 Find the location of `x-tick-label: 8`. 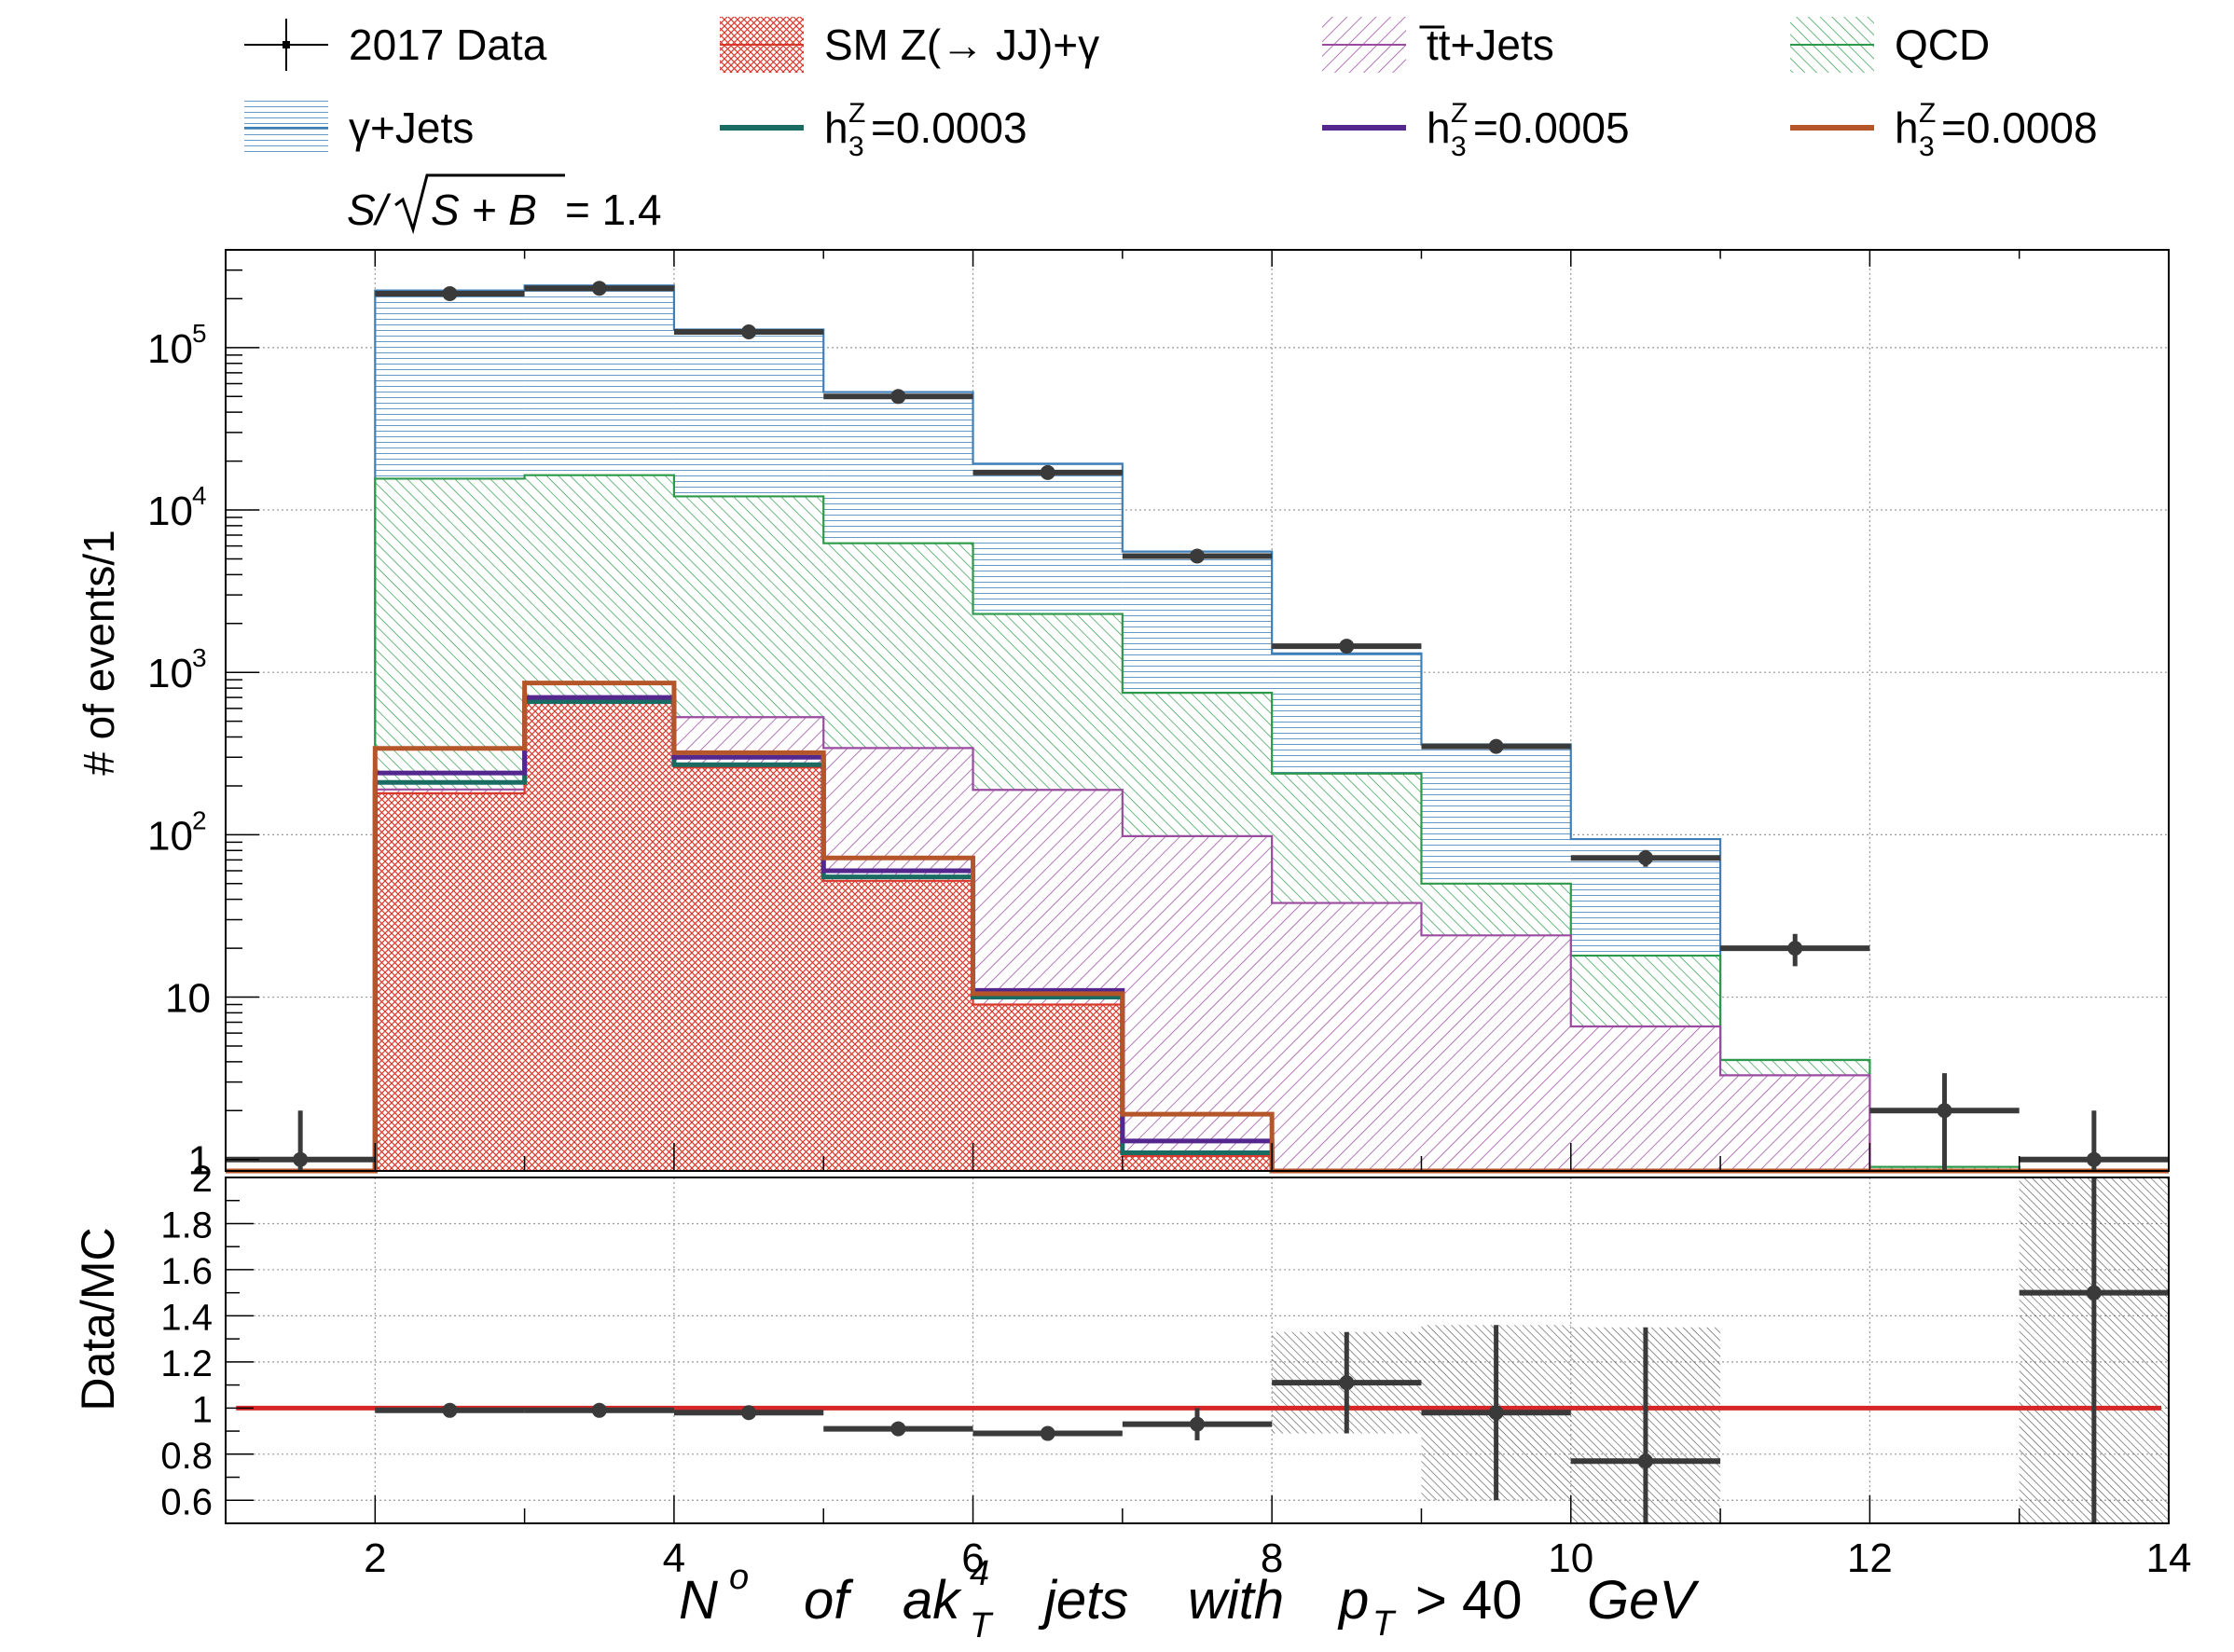

x-tick-label: 8 is located at coordinates (1272, 1558).